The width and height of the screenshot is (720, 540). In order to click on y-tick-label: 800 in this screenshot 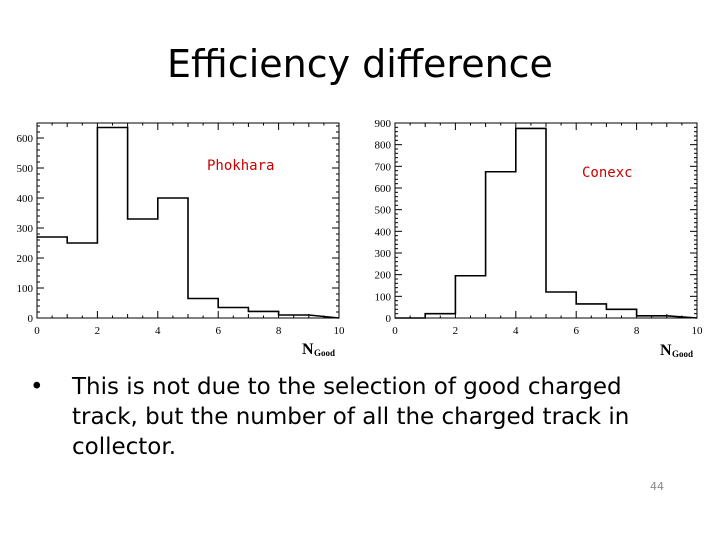, I will do `click(383, 146)`.